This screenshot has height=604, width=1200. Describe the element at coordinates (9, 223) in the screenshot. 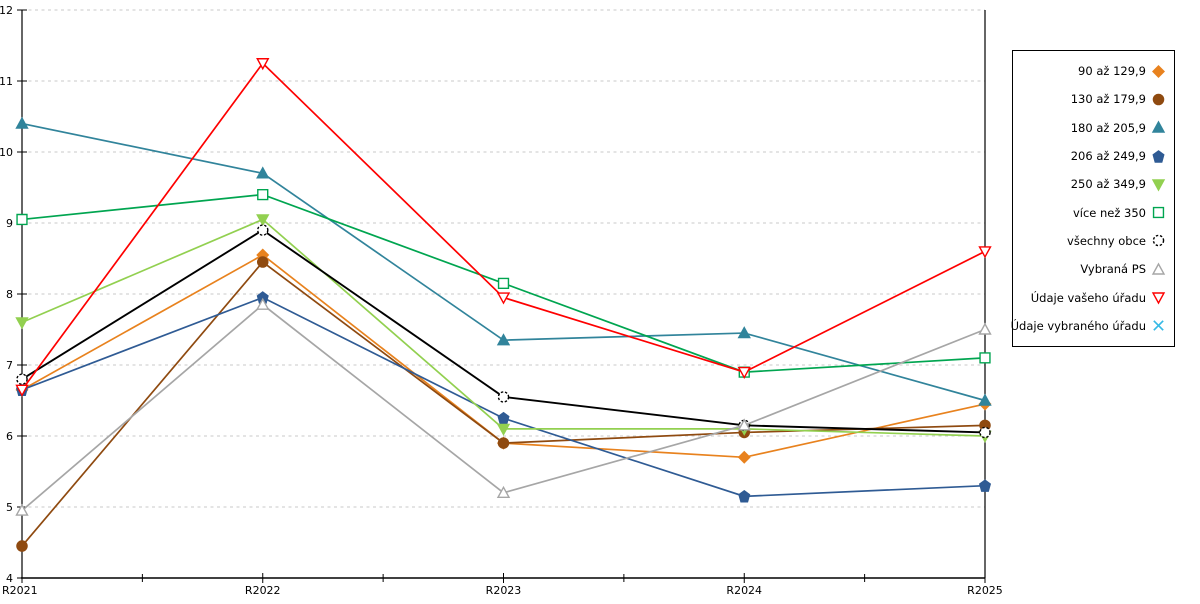

I see `y-tick-label: 9` at that location.